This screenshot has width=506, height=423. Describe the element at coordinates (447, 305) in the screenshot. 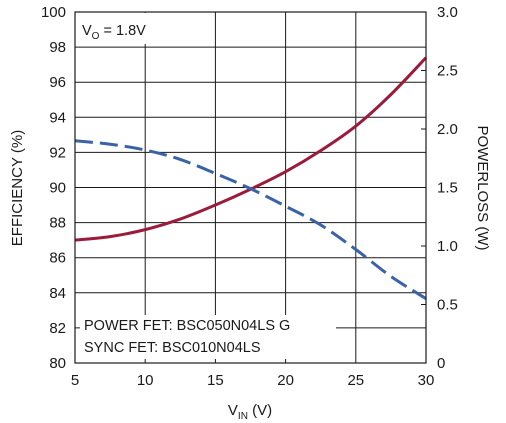

I see `y-right-tick-label: 0.5` at that location.